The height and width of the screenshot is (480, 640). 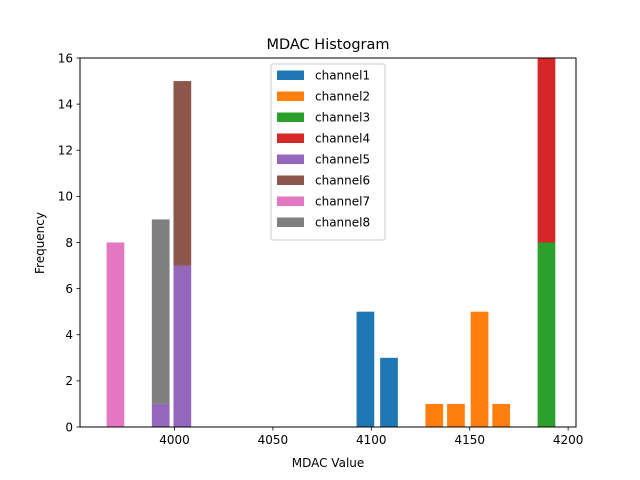 I want to click on y-tick-label: 8, so click(x=69, y=243).